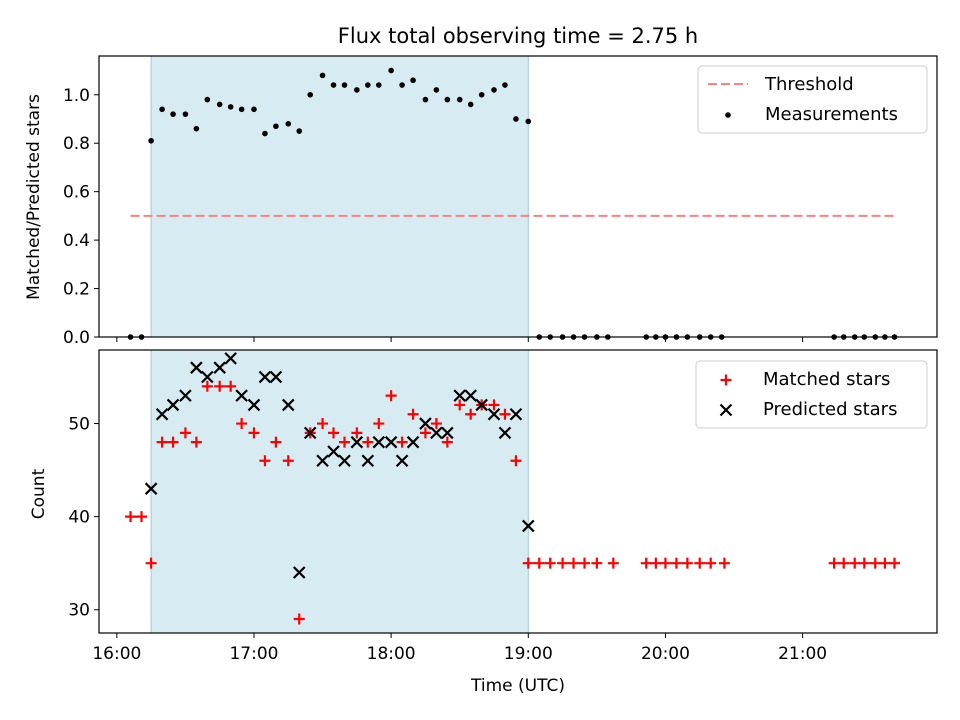 The width and height of the screenshot is (960, 720). What do you see at coordinates (726, 380) in the screenshot?
I see `legend-matched-marker` at bounding box center [726, 380].